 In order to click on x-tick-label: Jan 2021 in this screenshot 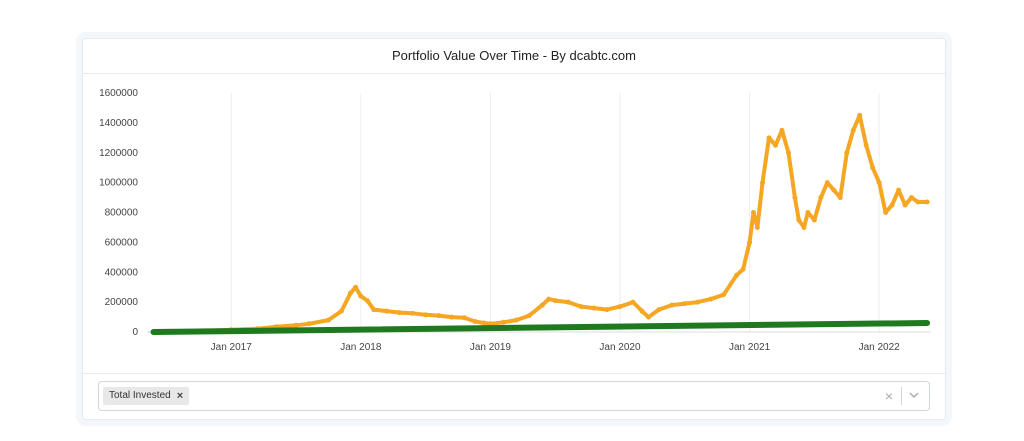, I will do `click(750, 347)`.